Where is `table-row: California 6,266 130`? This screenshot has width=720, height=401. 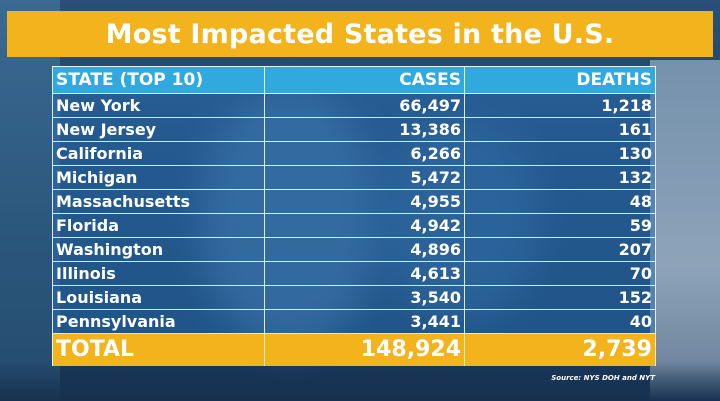
table-row: California 6,266 130 is located at coordinates (354, 154).